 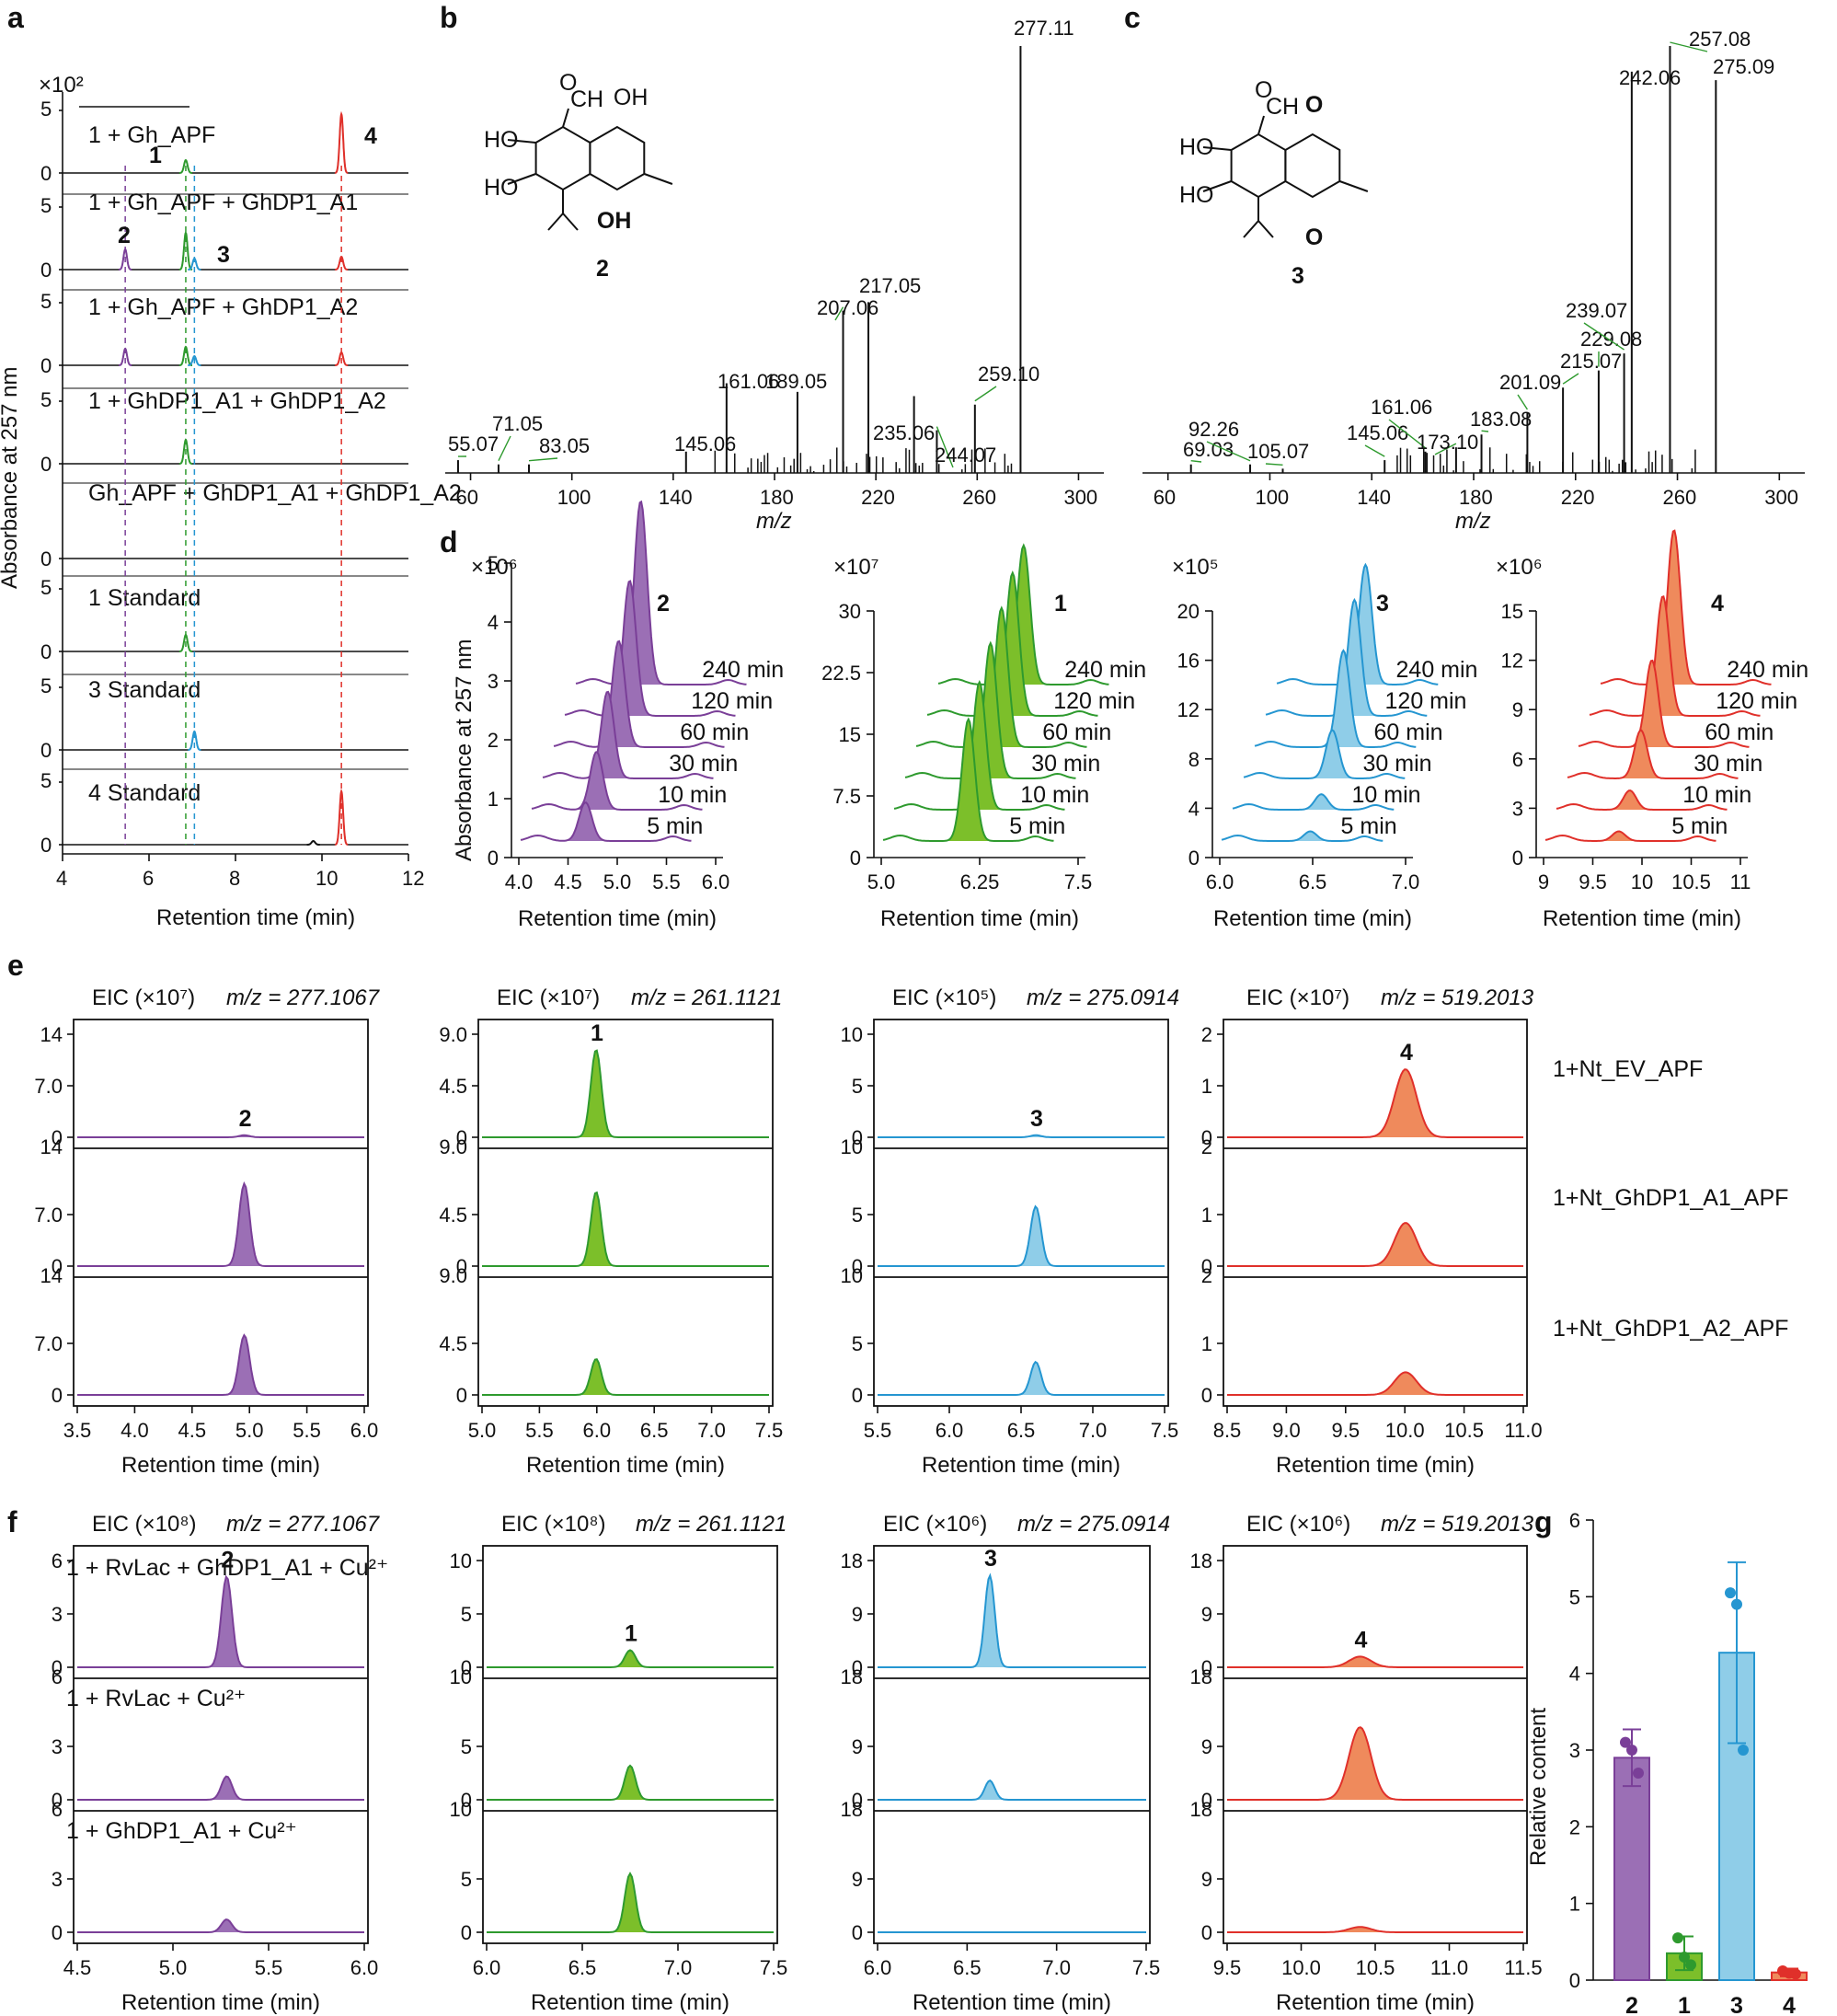 I want to click on x-tick-label: 6.5, so click(x=582, y=1967).